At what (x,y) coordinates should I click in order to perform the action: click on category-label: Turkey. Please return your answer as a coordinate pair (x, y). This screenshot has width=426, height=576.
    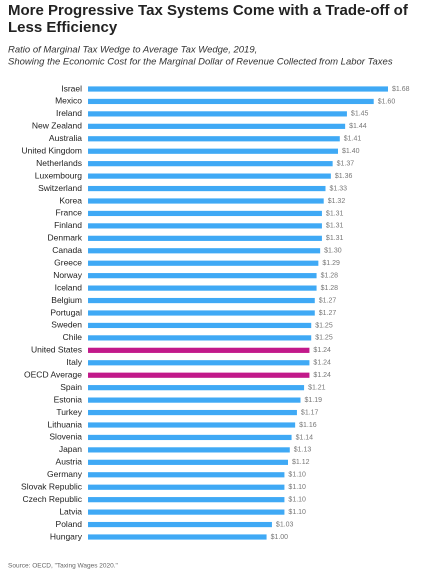
    Looking at the image, I should click on (69, 412).